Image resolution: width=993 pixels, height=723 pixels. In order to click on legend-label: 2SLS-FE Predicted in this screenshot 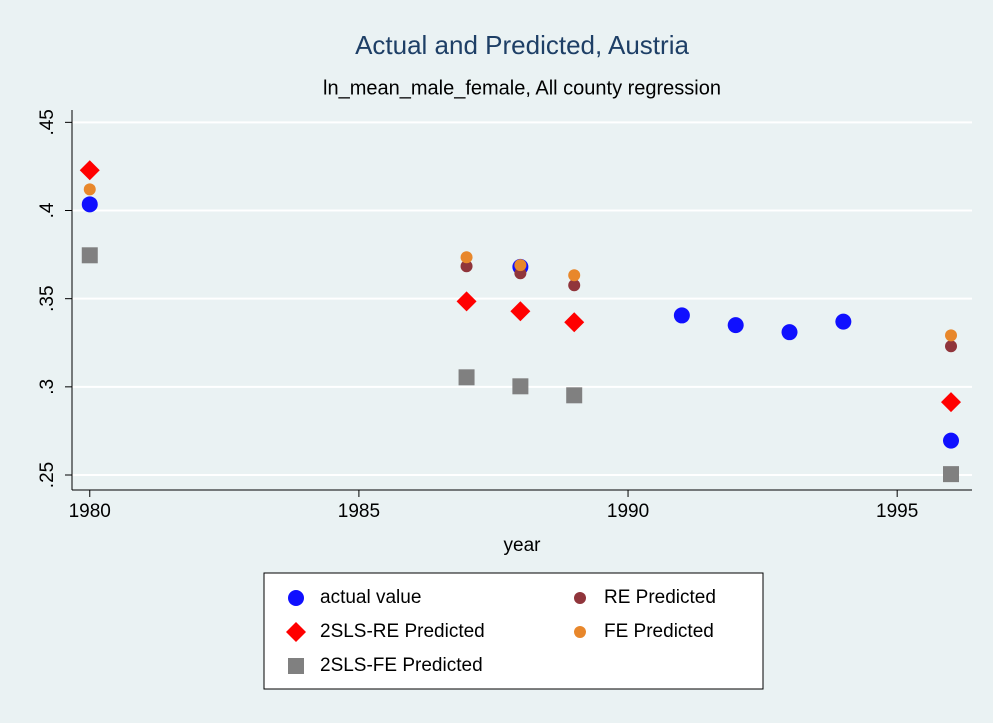, I will do `click(401, 665)`.